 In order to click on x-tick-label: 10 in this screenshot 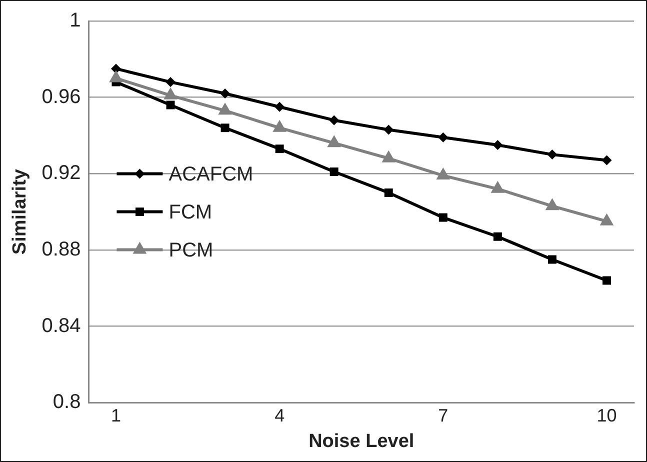, I will do `click(606, 415)`.